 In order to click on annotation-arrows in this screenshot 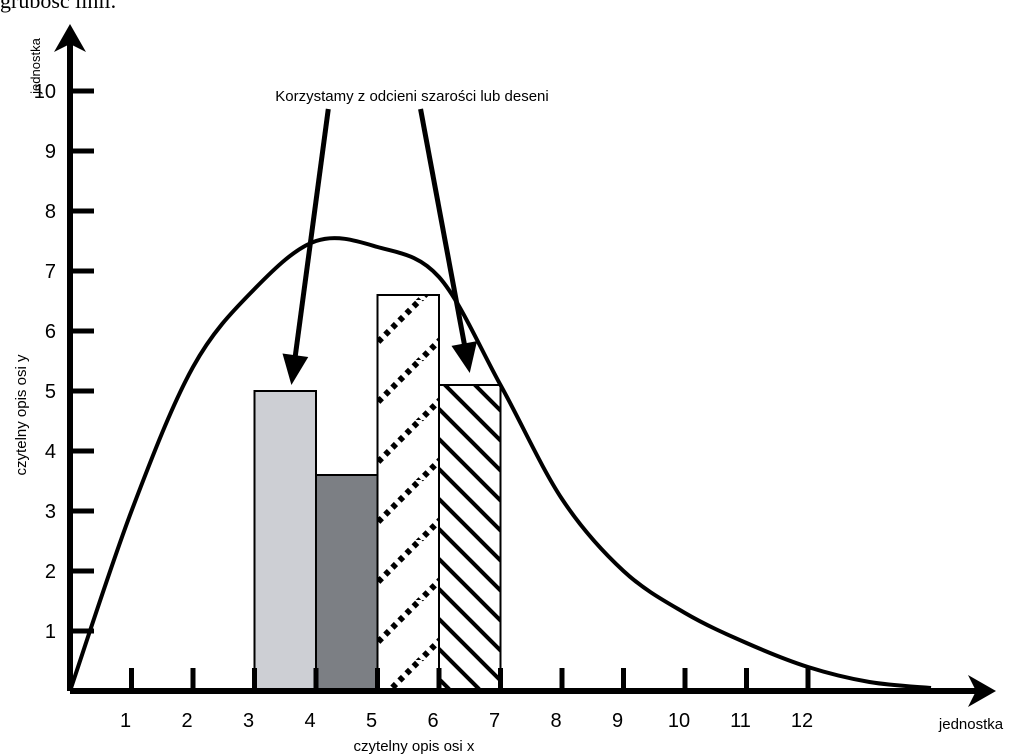, I will do `click(380, 246)`.